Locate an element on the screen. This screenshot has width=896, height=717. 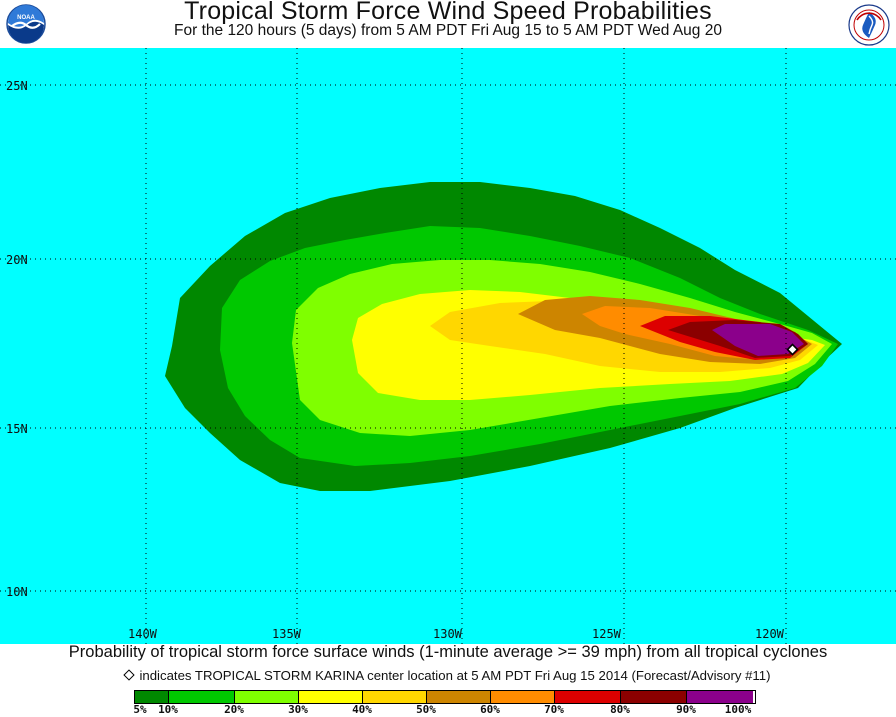
legend-label: 60% is located at coordinates (490, 709).